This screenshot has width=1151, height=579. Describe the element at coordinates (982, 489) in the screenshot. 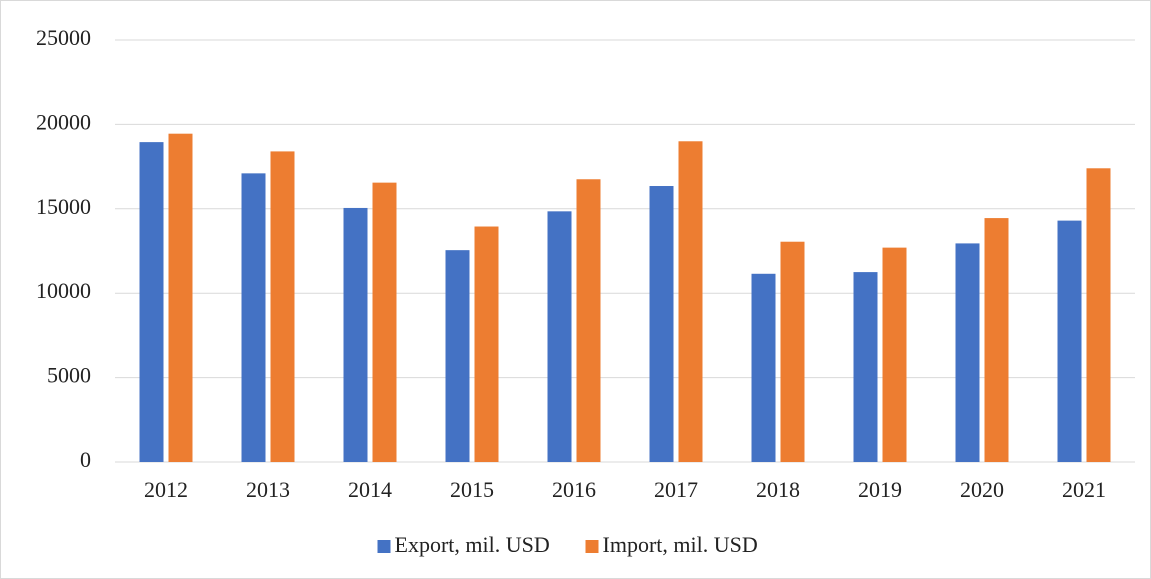

I see `x-tick-label: 2020` at that location.